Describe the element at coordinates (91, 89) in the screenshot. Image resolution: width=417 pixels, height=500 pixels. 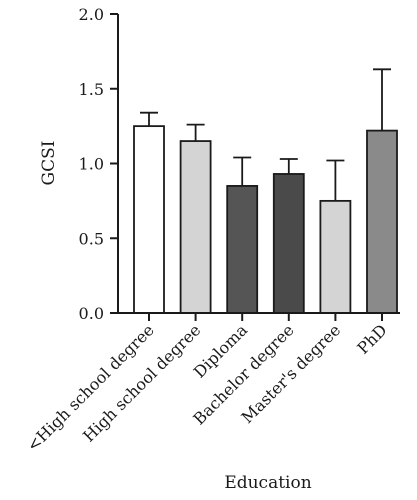
I see `y-tick-label: 1.5` at that location.